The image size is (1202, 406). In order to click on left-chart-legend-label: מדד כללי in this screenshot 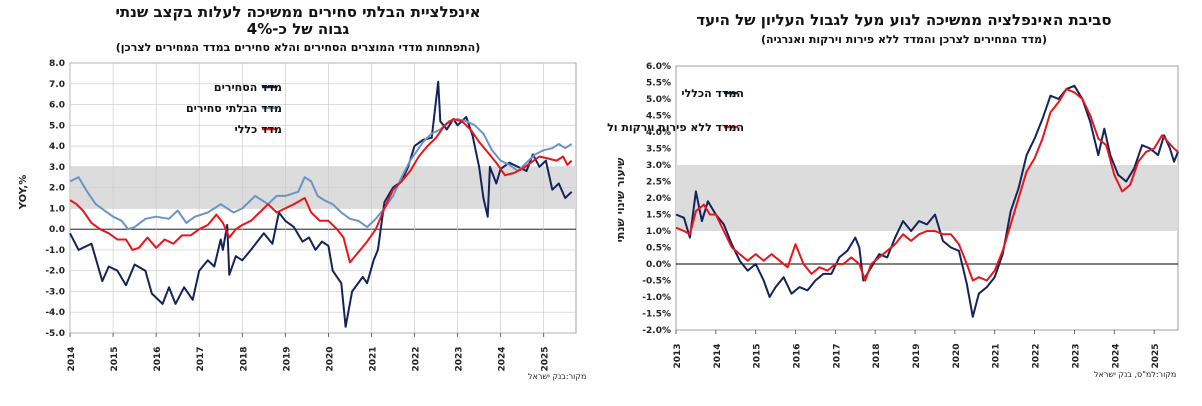, I will do `click(258, 129)`.